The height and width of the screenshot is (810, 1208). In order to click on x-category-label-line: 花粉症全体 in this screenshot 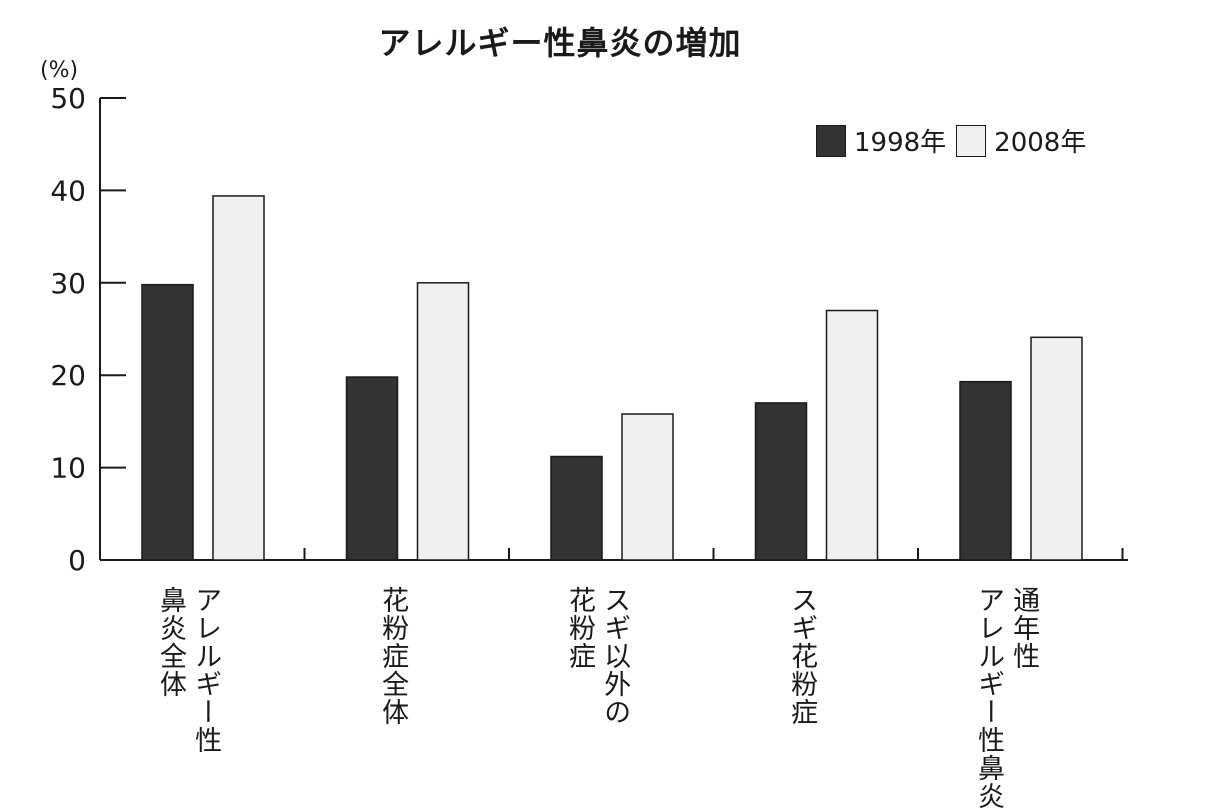, I will do `click(393, 656)`.